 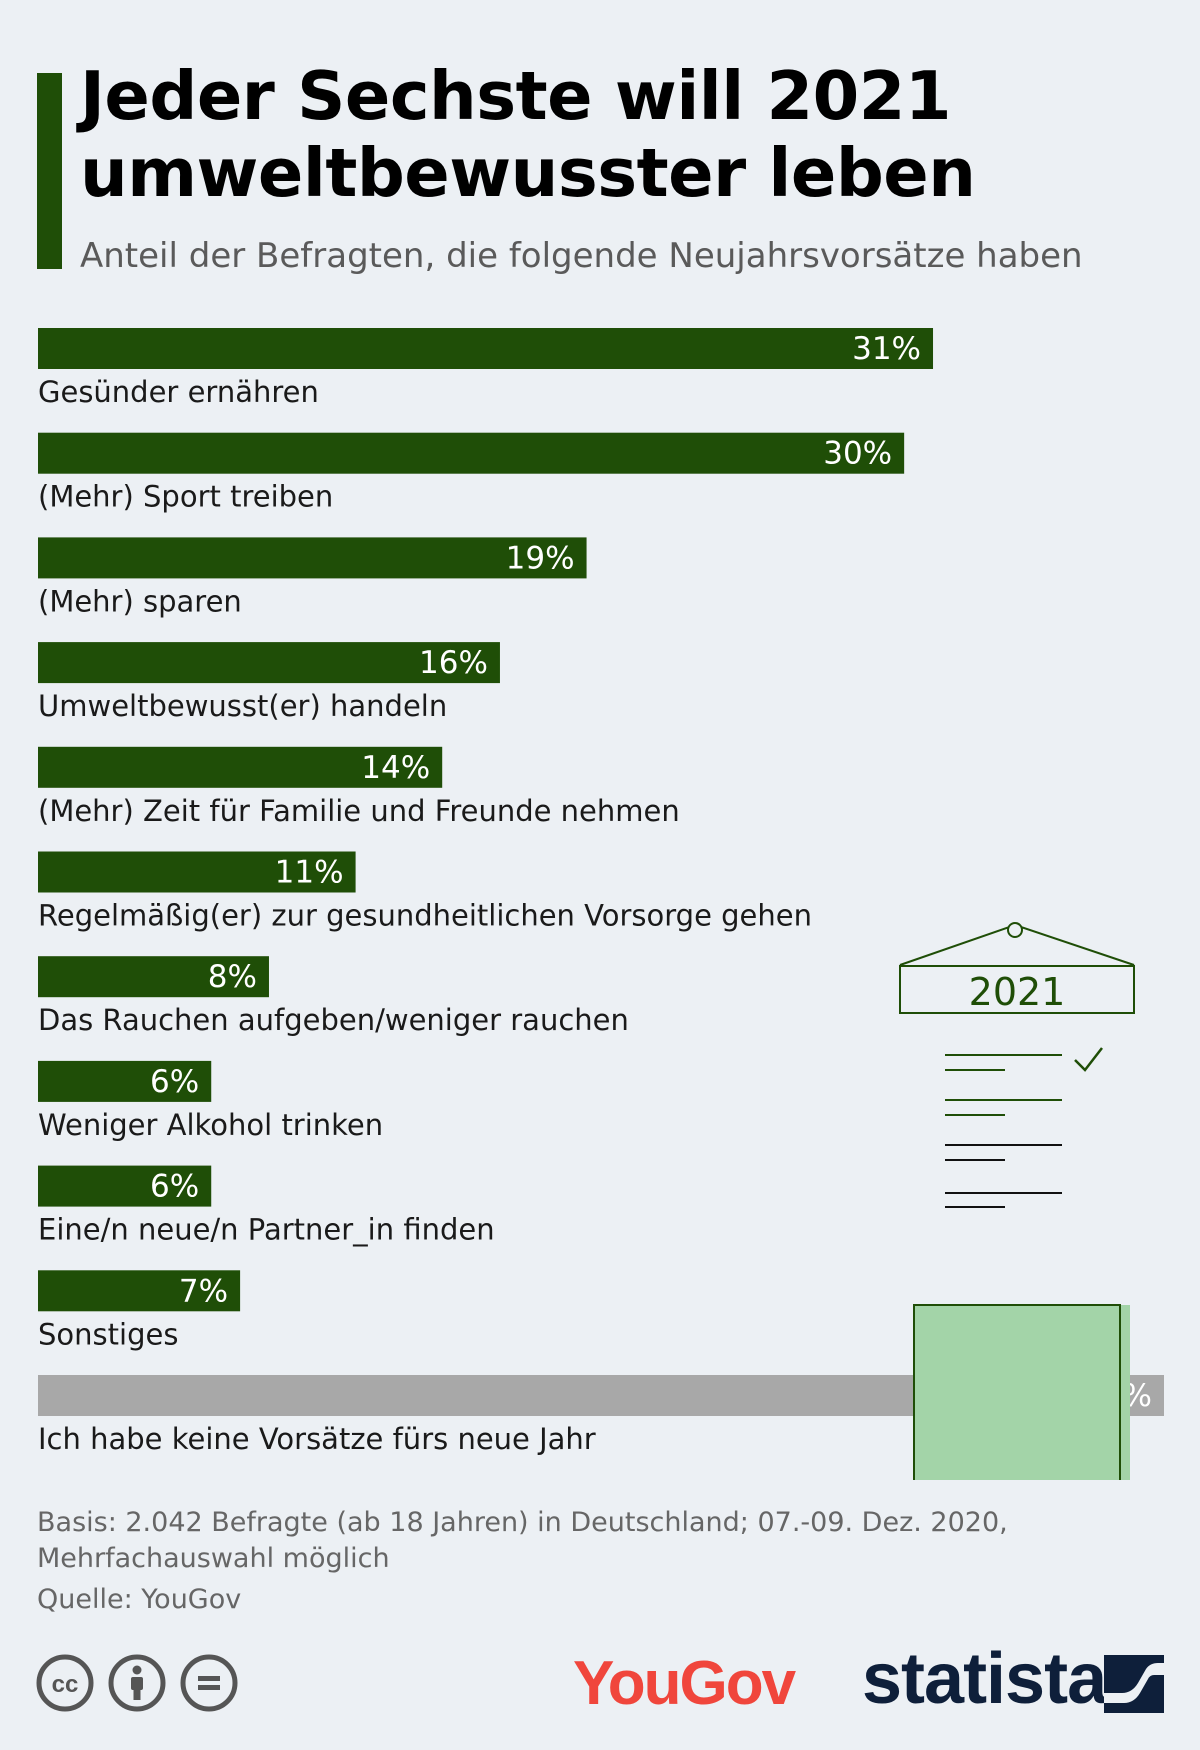 I want to click on statista-mark-icon, so click(x=1134, y=1684).